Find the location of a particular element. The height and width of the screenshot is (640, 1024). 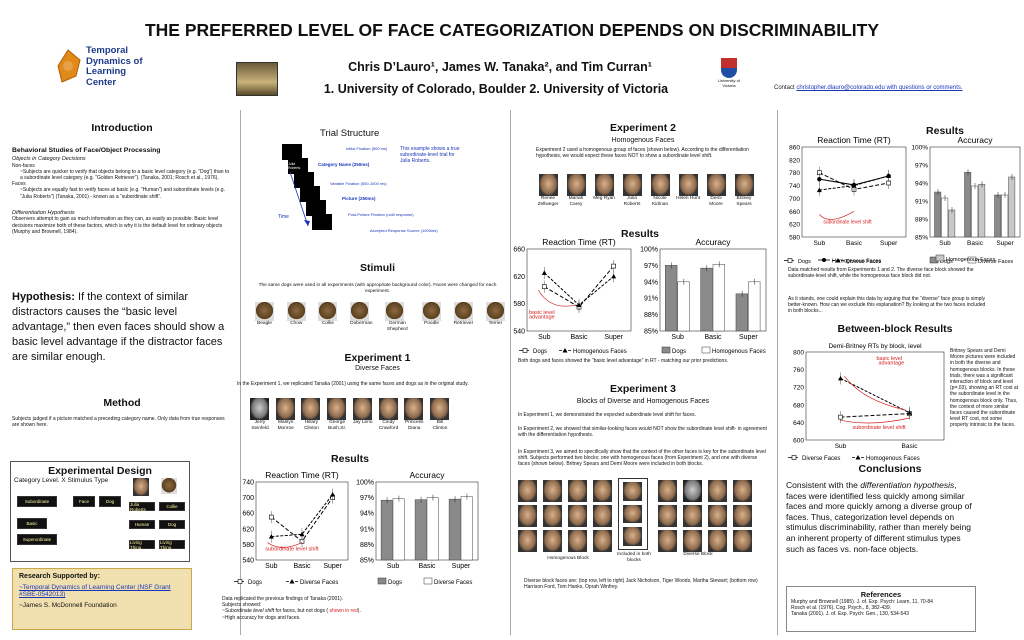

exp-design-heading: Experimental Design is located at coordinates (100, 471).